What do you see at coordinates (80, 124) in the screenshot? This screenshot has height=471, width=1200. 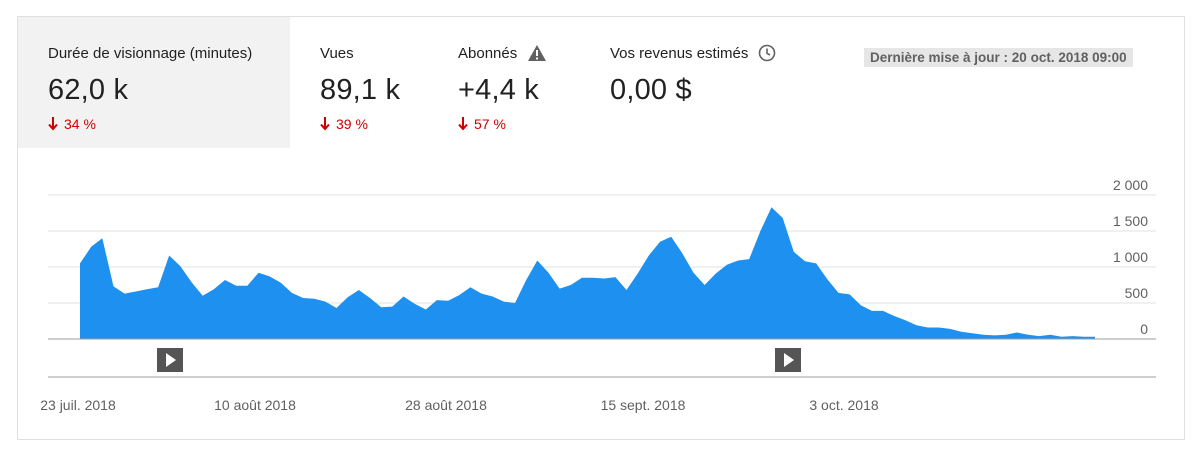 I see `metric-change-value: 34 %` at bounding box center [80, 124].